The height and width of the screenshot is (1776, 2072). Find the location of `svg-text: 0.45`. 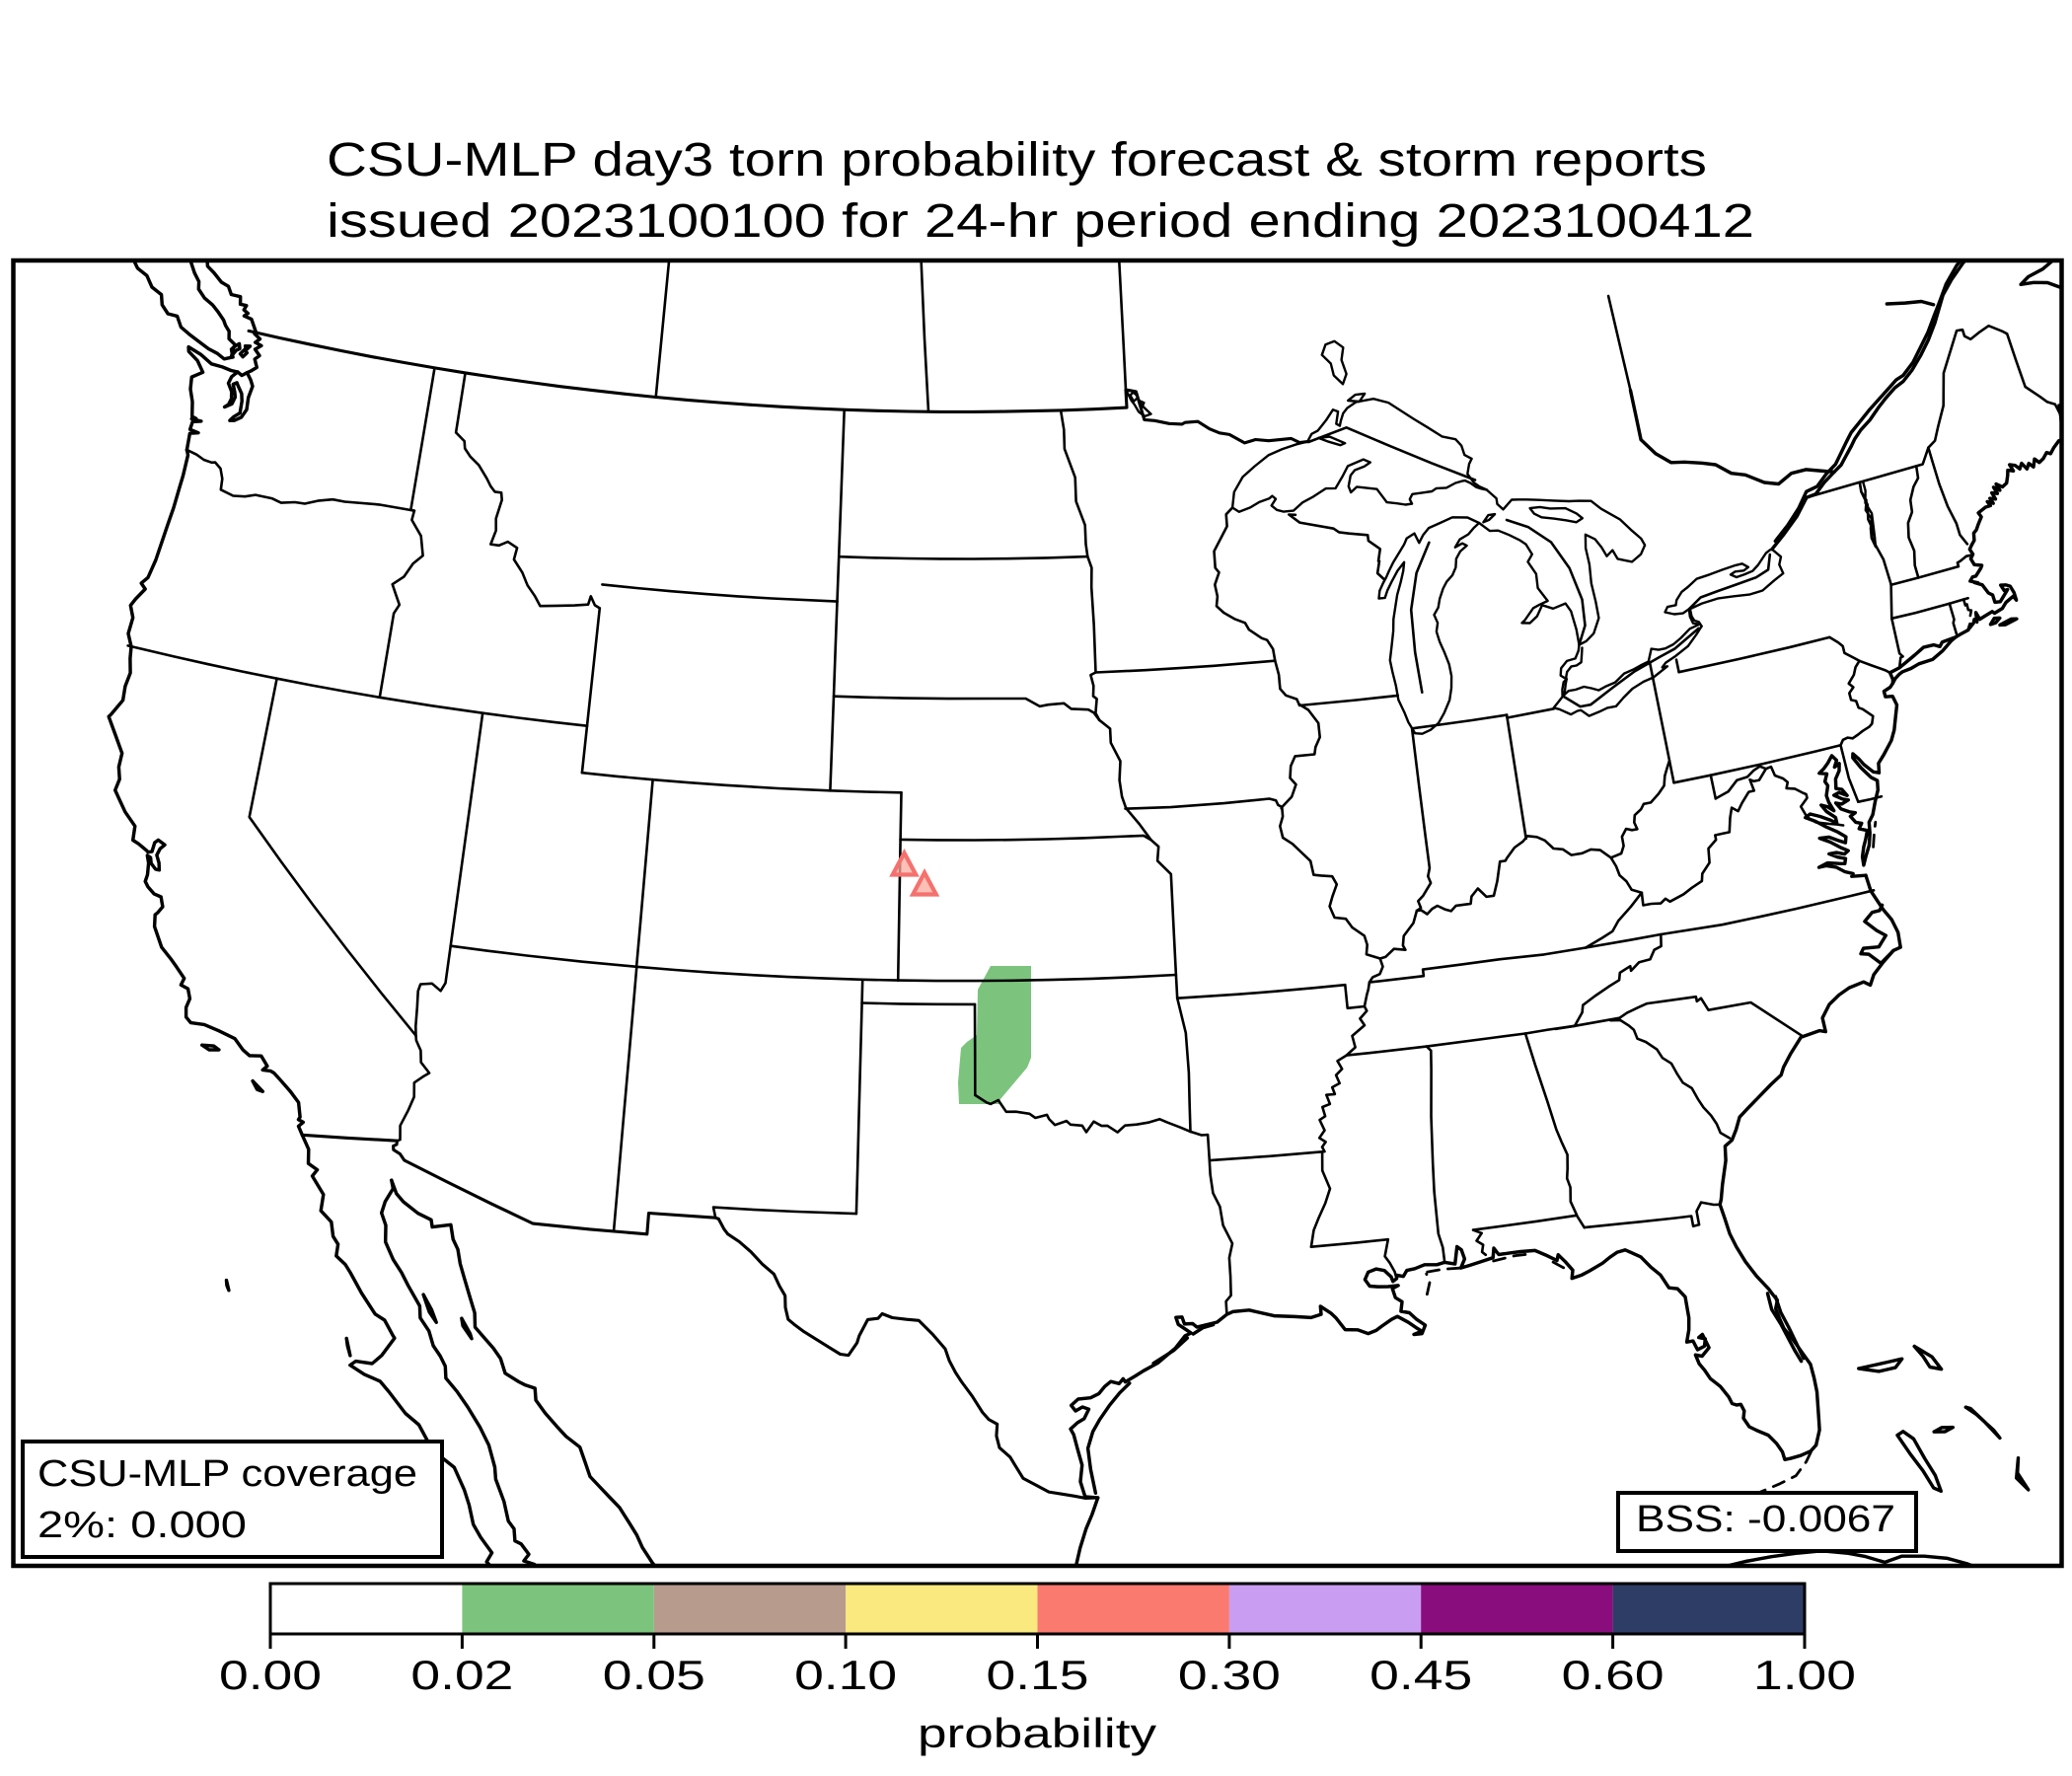

svg-text: 0.45 is located at coordinates (1421, 1675).